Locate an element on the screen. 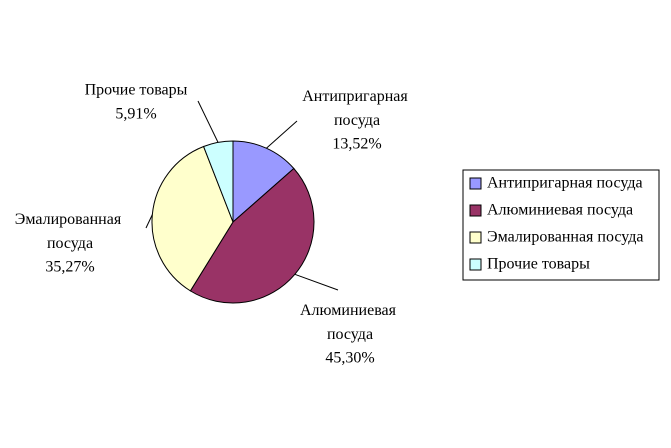 Image resolution: width=671 pixels, height=448 pixels. data-label-name: Эмалированная посуда is located at coordinates (70, 231).